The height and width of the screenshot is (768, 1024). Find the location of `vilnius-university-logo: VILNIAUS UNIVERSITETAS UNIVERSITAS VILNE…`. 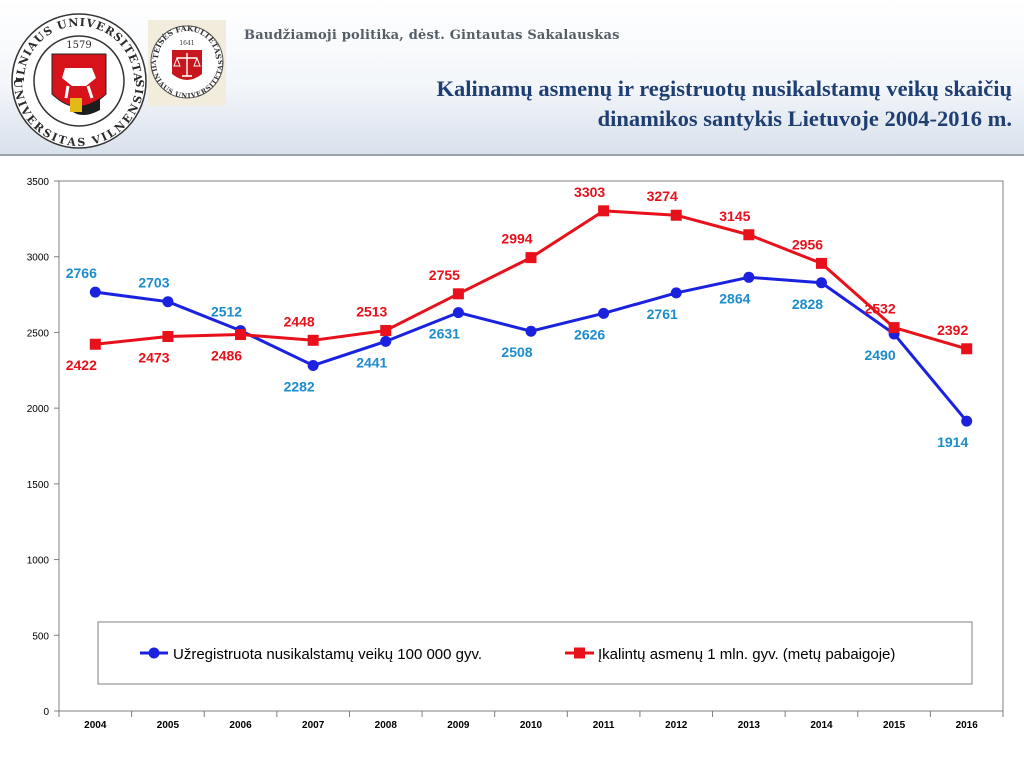

vilnius-university-logo: VILNIAUS UNIVERSITETAS UNIVERSITAS VILNE… is located at coordinates (78, 80).